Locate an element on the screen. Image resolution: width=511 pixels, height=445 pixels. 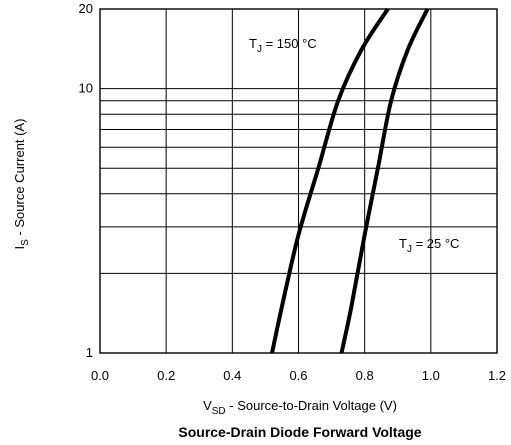
series-label-25c-prefix: T is located at coordinates (403, 243).